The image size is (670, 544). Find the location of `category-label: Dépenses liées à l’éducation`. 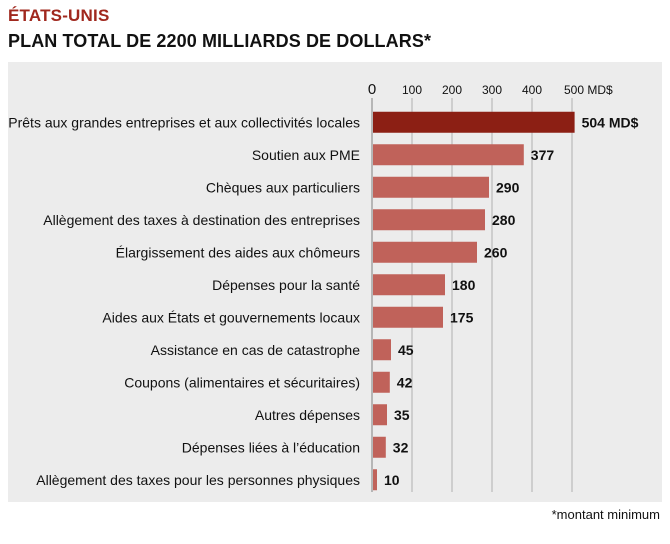

category-label: Dépenses liées à l’éducation is located at coordinates (271, 447).